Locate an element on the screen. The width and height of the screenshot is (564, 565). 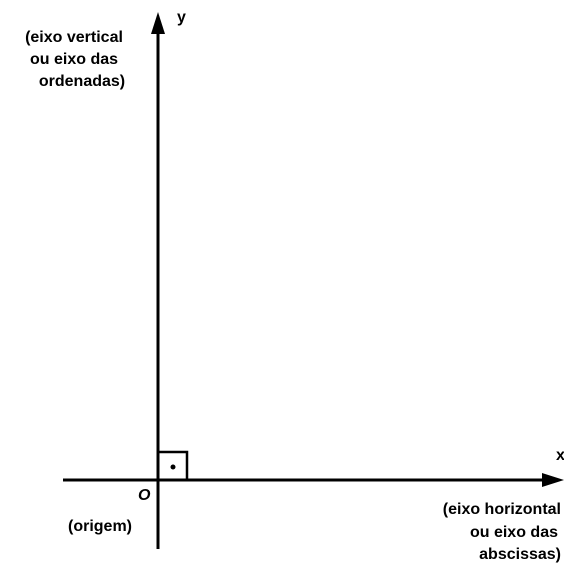
x-description: ou eixo das is located at coordinates (514, 532).